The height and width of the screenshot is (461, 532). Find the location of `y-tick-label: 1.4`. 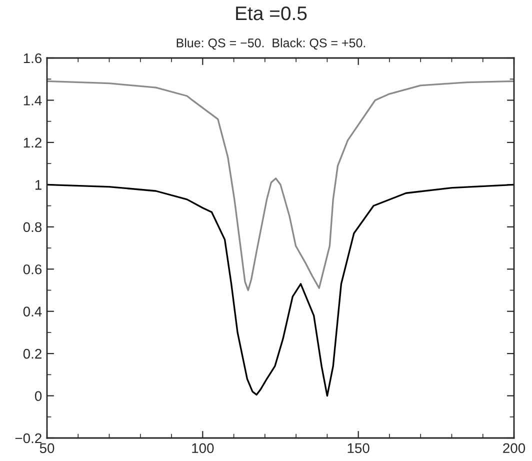

y-tick-label: 1.4 is located at coordinates (33, 101).